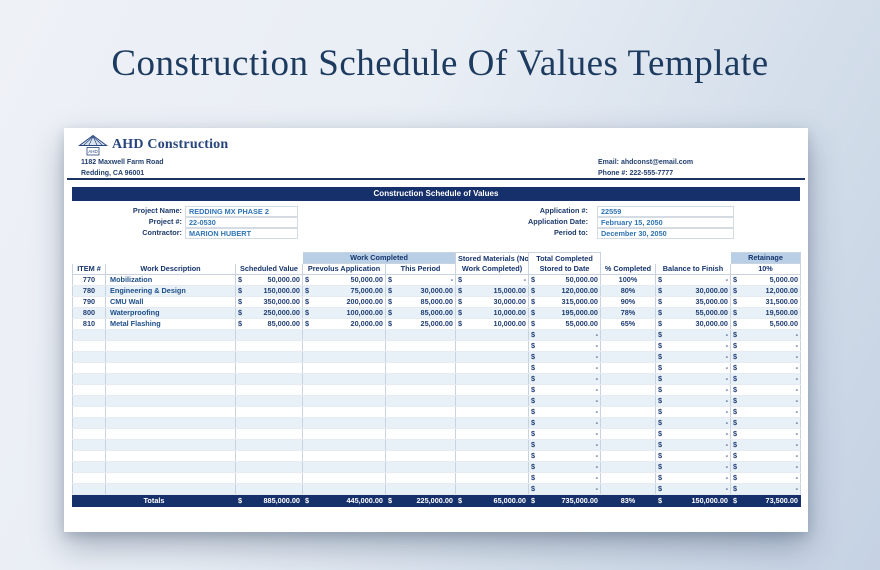 Image resolution: width=880 pixels, height=570 pixels. What do you see at coordinates (693, 324) in the screenshot?
I see `cell-balance-to-finish: $30,000.00` at bounding box center [693, 324].